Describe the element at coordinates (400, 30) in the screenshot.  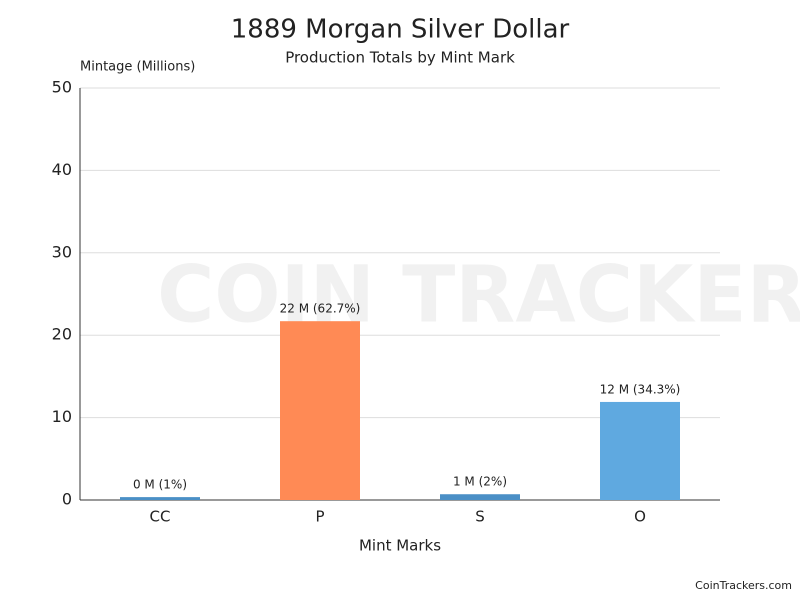
I see `chart-title: 1889 Morgan Silver Dollar` at that location.